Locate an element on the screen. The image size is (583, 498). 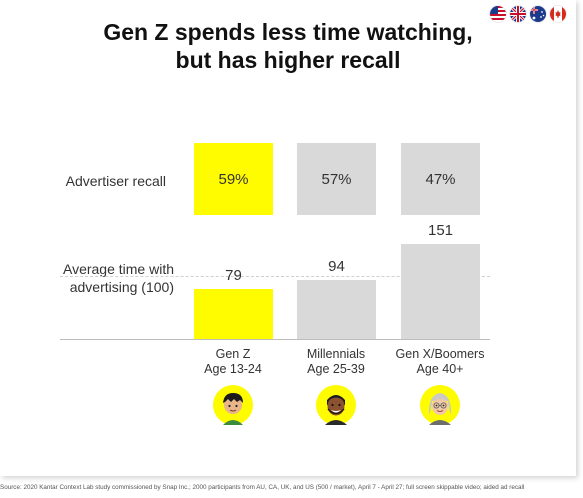
recall-value-boomers: 47% is located at coordinates (440, 179).